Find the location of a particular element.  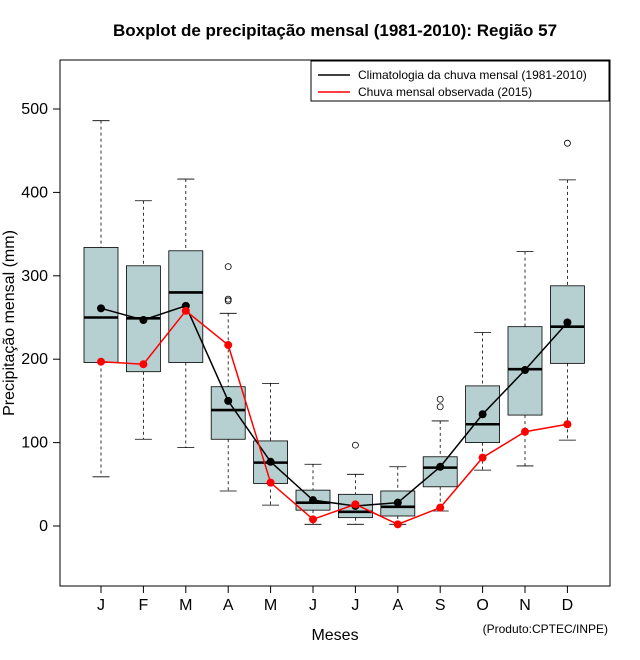

x-tick-label: N is located at coordinates (525, 605).